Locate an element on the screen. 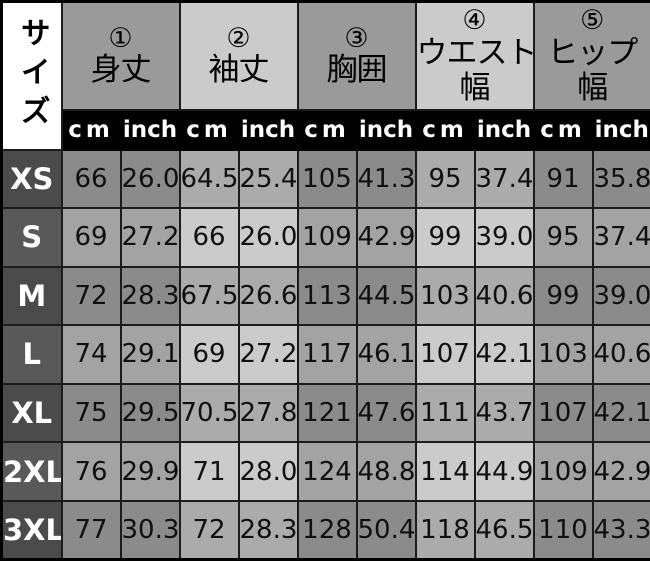  value-cell-3XL-col5-inch: 43.3 is located at coordinates (620, 530).